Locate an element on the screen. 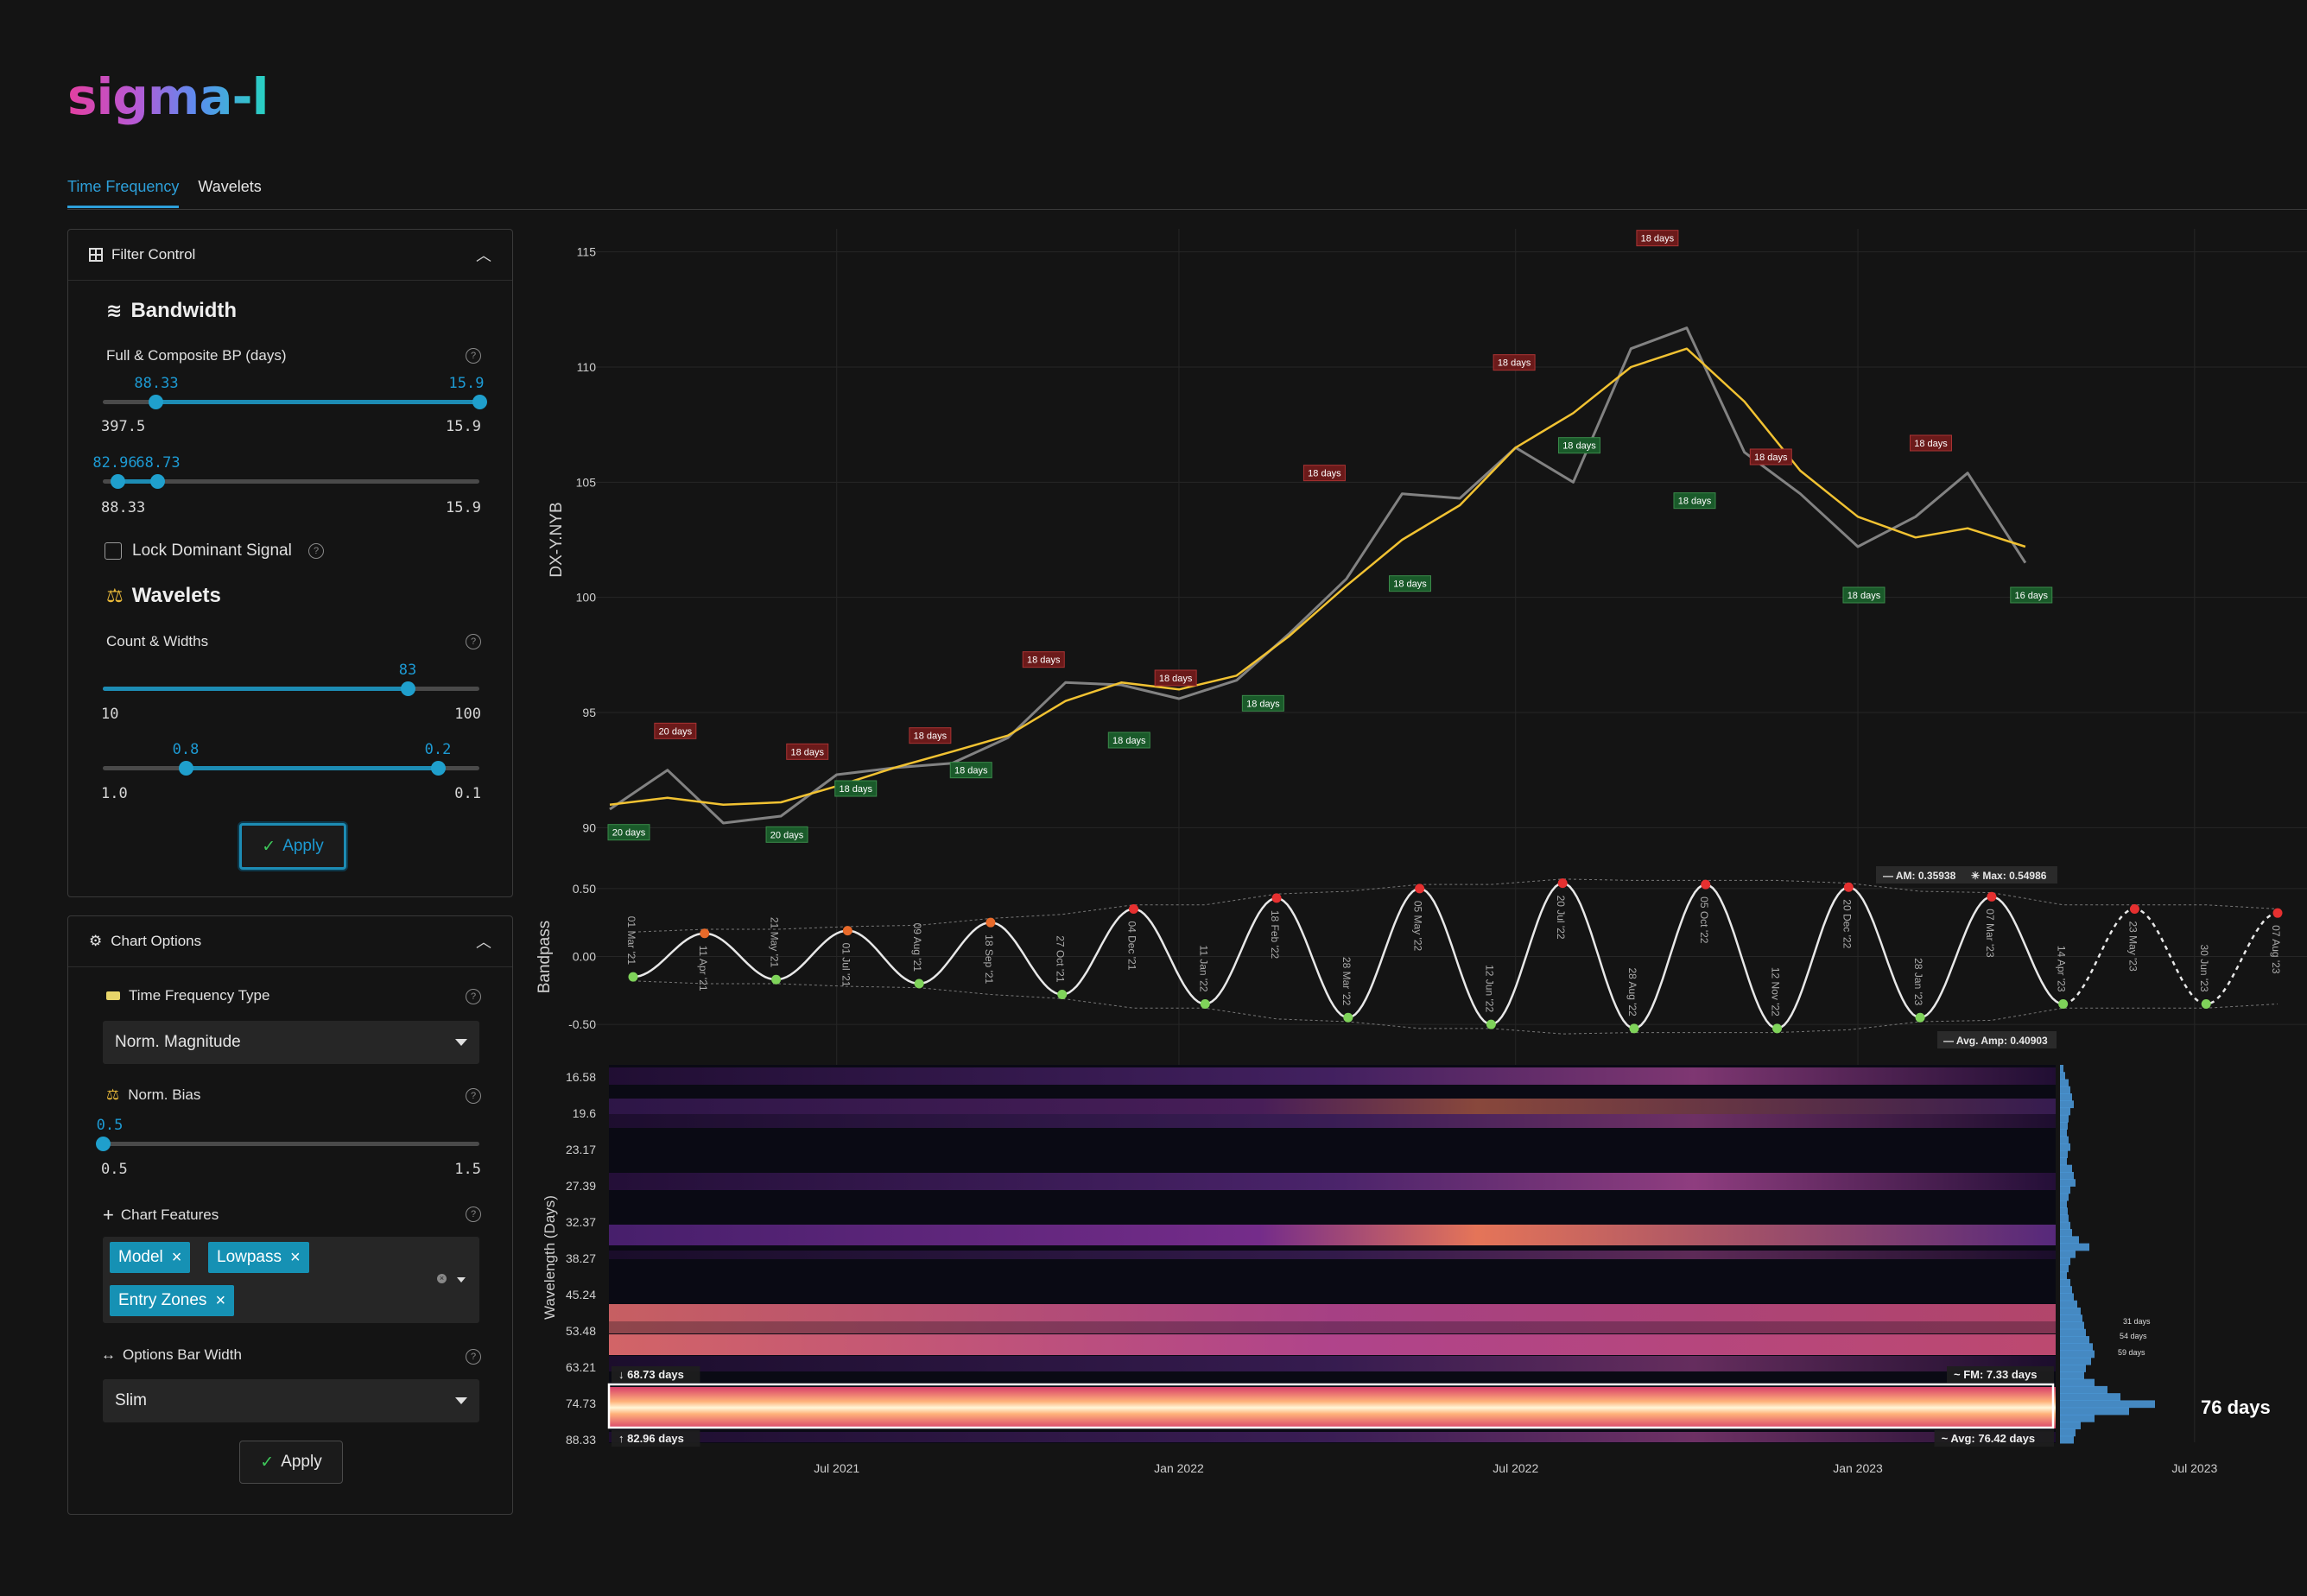 The height and width of the screenshot is (1596, 2307). chart-options-apply-button: ✓ Apply is located at coordinates (291, 1462).